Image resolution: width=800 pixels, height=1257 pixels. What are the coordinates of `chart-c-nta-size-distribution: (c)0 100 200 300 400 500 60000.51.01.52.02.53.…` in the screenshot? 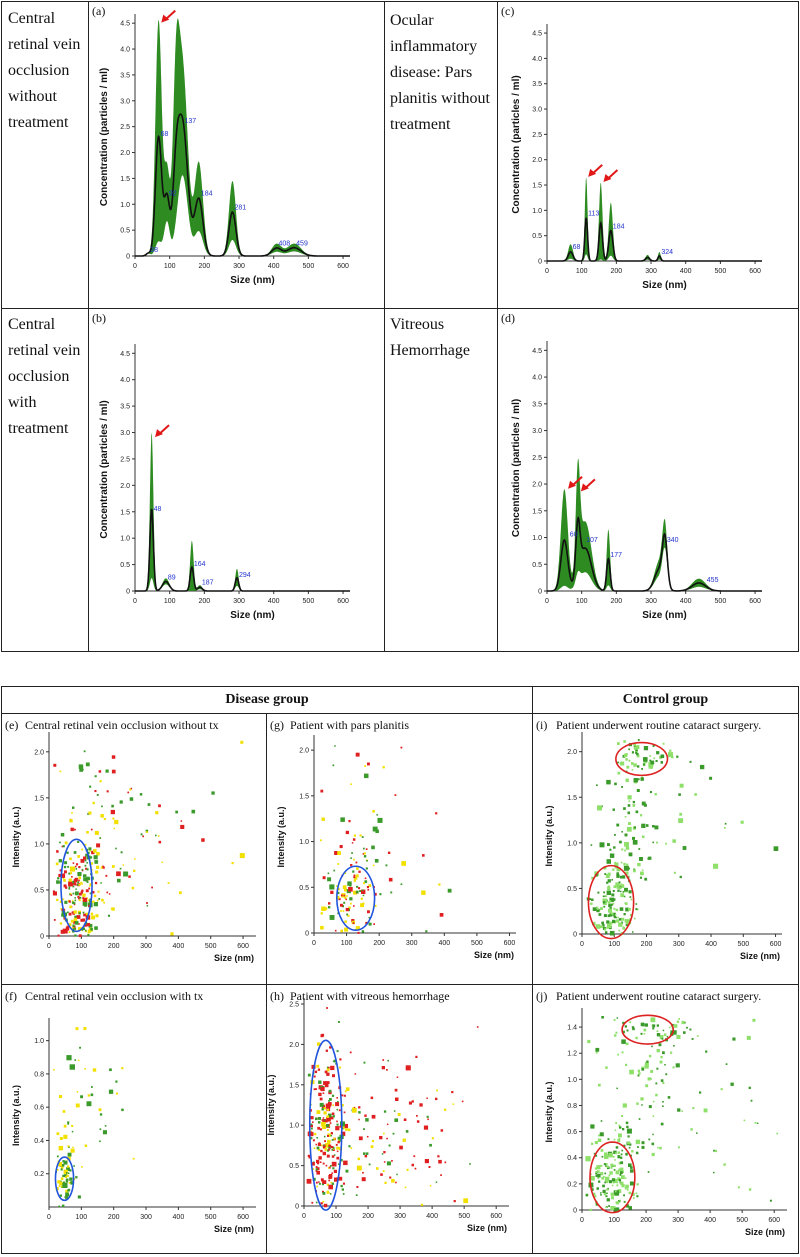 It's located at (631, 147).